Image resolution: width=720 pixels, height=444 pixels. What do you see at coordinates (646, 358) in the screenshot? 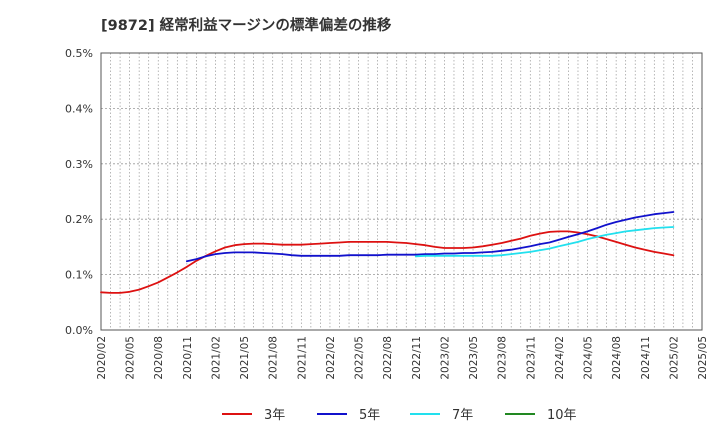
I see `x-tick-label: 2024/11` at bounding box center [646, 358].